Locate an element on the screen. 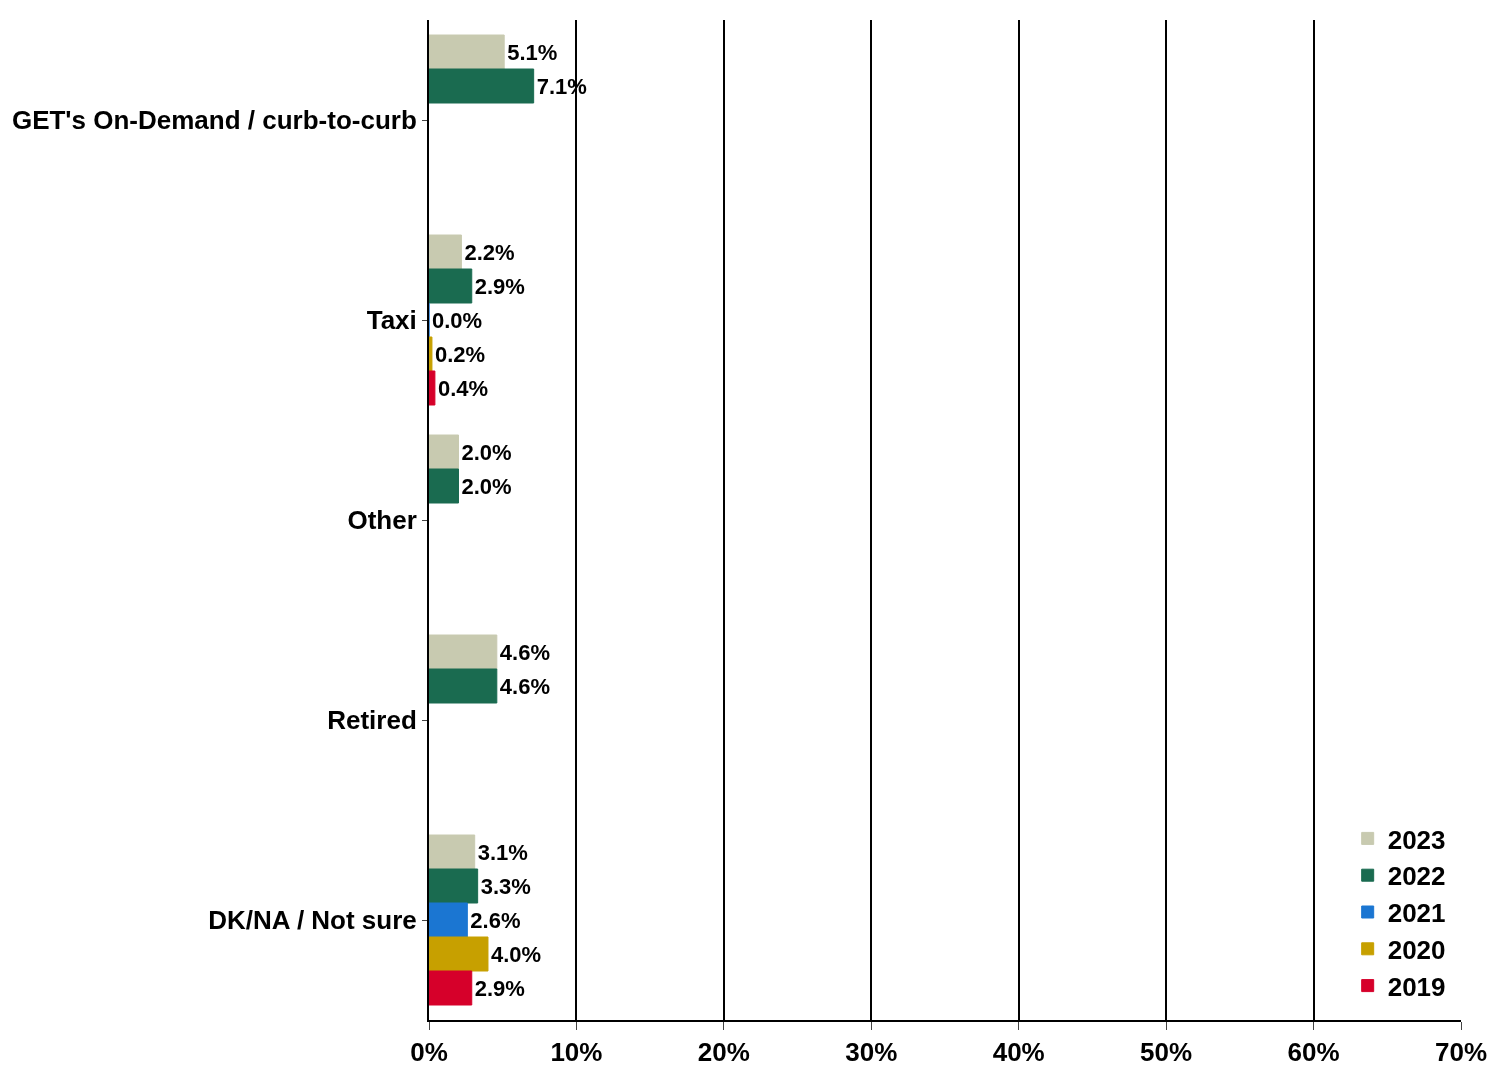 Image resolution: width=1501 pixels, height=1080 pixels. data-label: 0.4% is located at coordinates (463, 388).